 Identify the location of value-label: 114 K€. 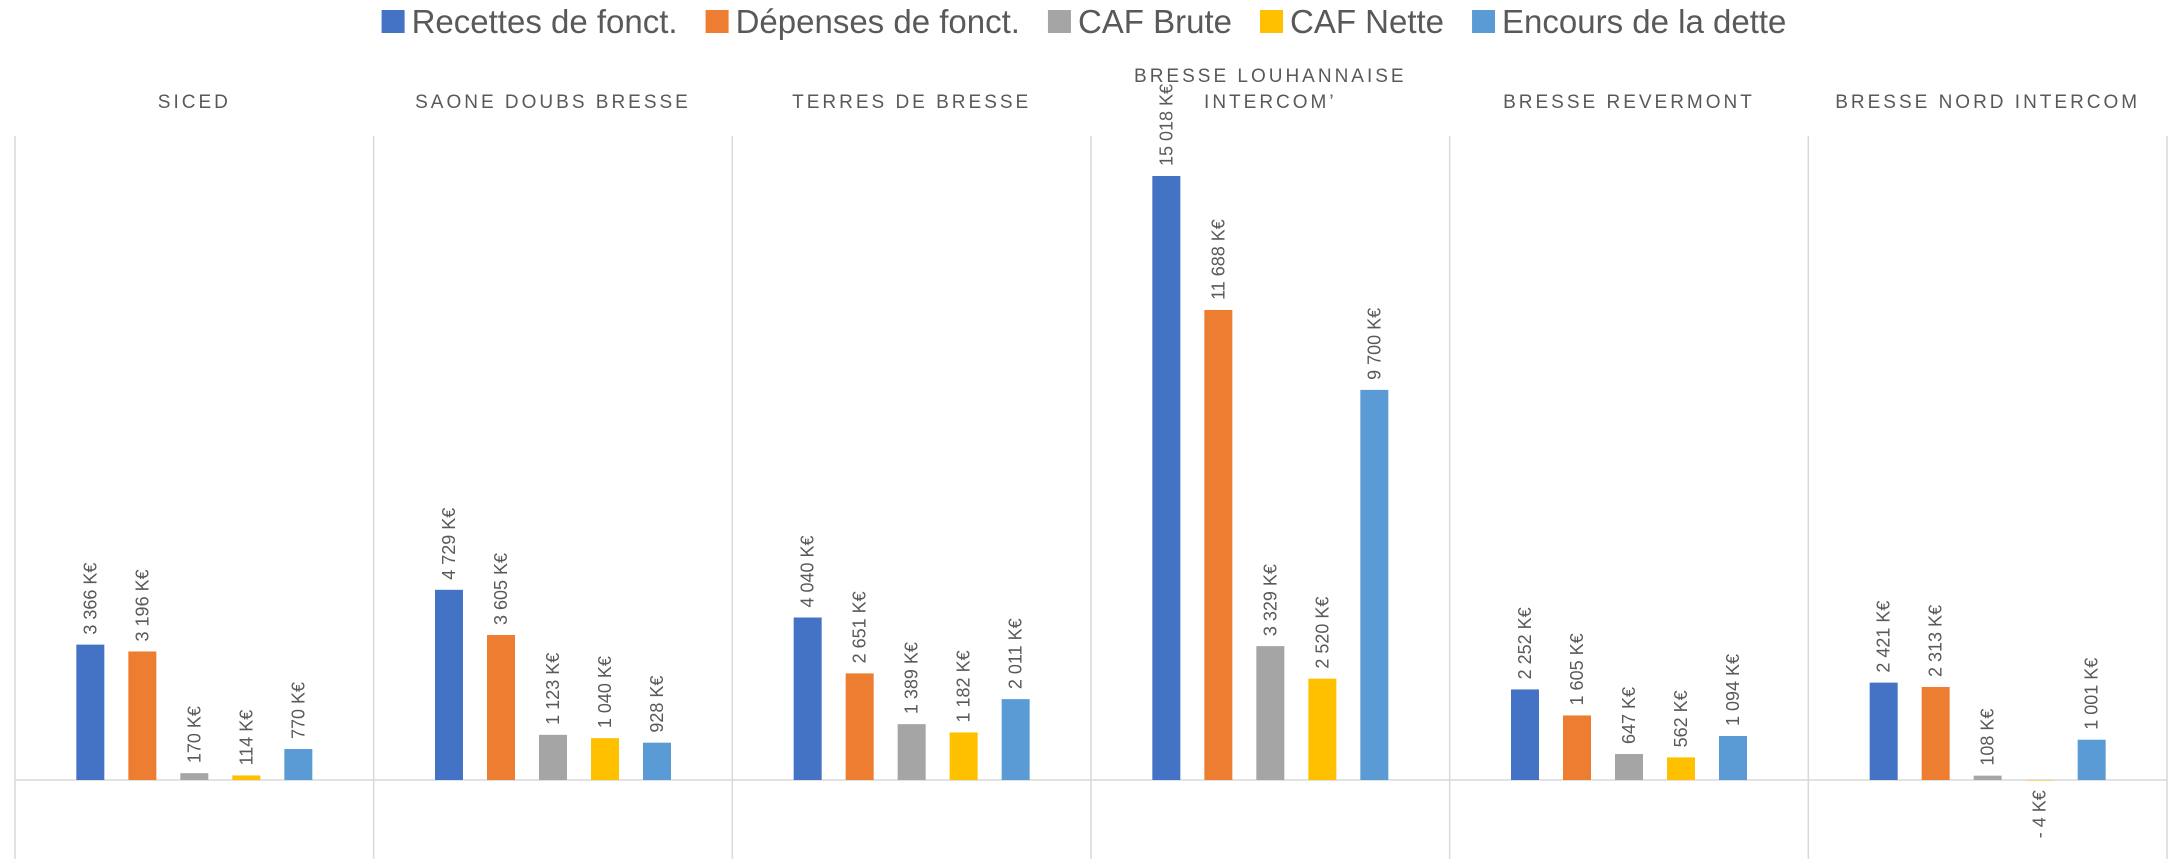
(246, 738).